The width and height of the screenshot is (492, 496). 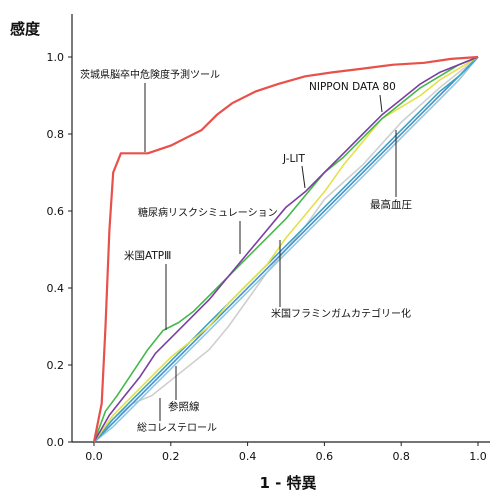 What do you see at coordinates (150, 74) in the screenshot?
I see `annotation-label: 茨城県脳卒中危険度予測ツール` at bounding box center [150, 74].